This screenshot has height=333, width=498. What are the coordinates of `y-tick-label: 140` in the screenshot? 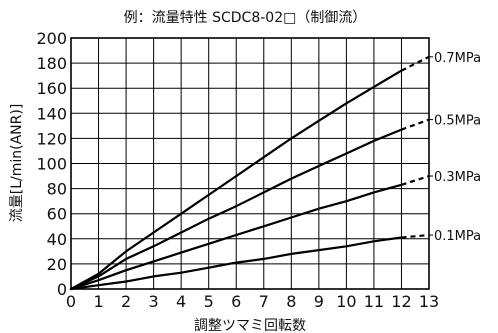 It's located at (51, 113).